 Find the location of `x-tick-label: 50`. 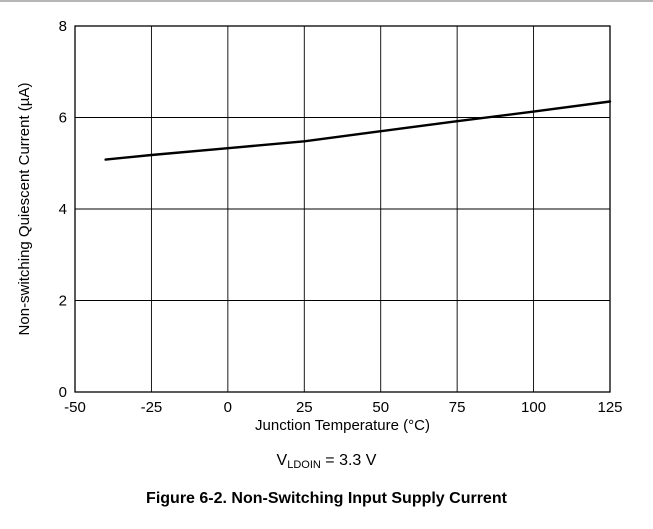

x-tick-label: 50 is located at coordinates (380, 407).